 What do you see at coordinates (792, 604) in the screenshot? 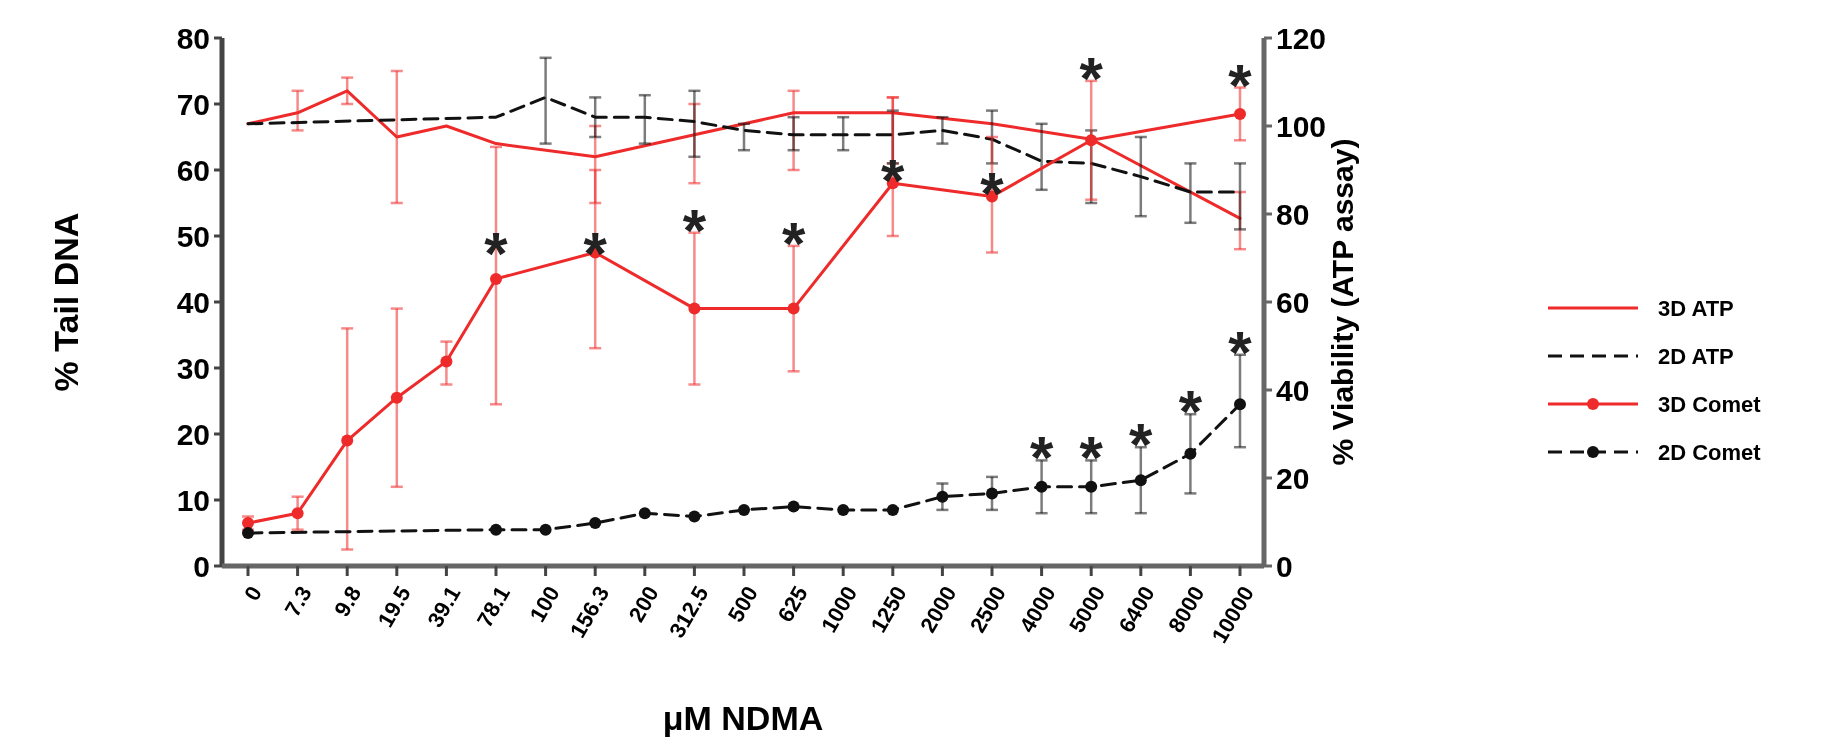
I see `x-tick-label: 625` at bounding box center [792, 604].